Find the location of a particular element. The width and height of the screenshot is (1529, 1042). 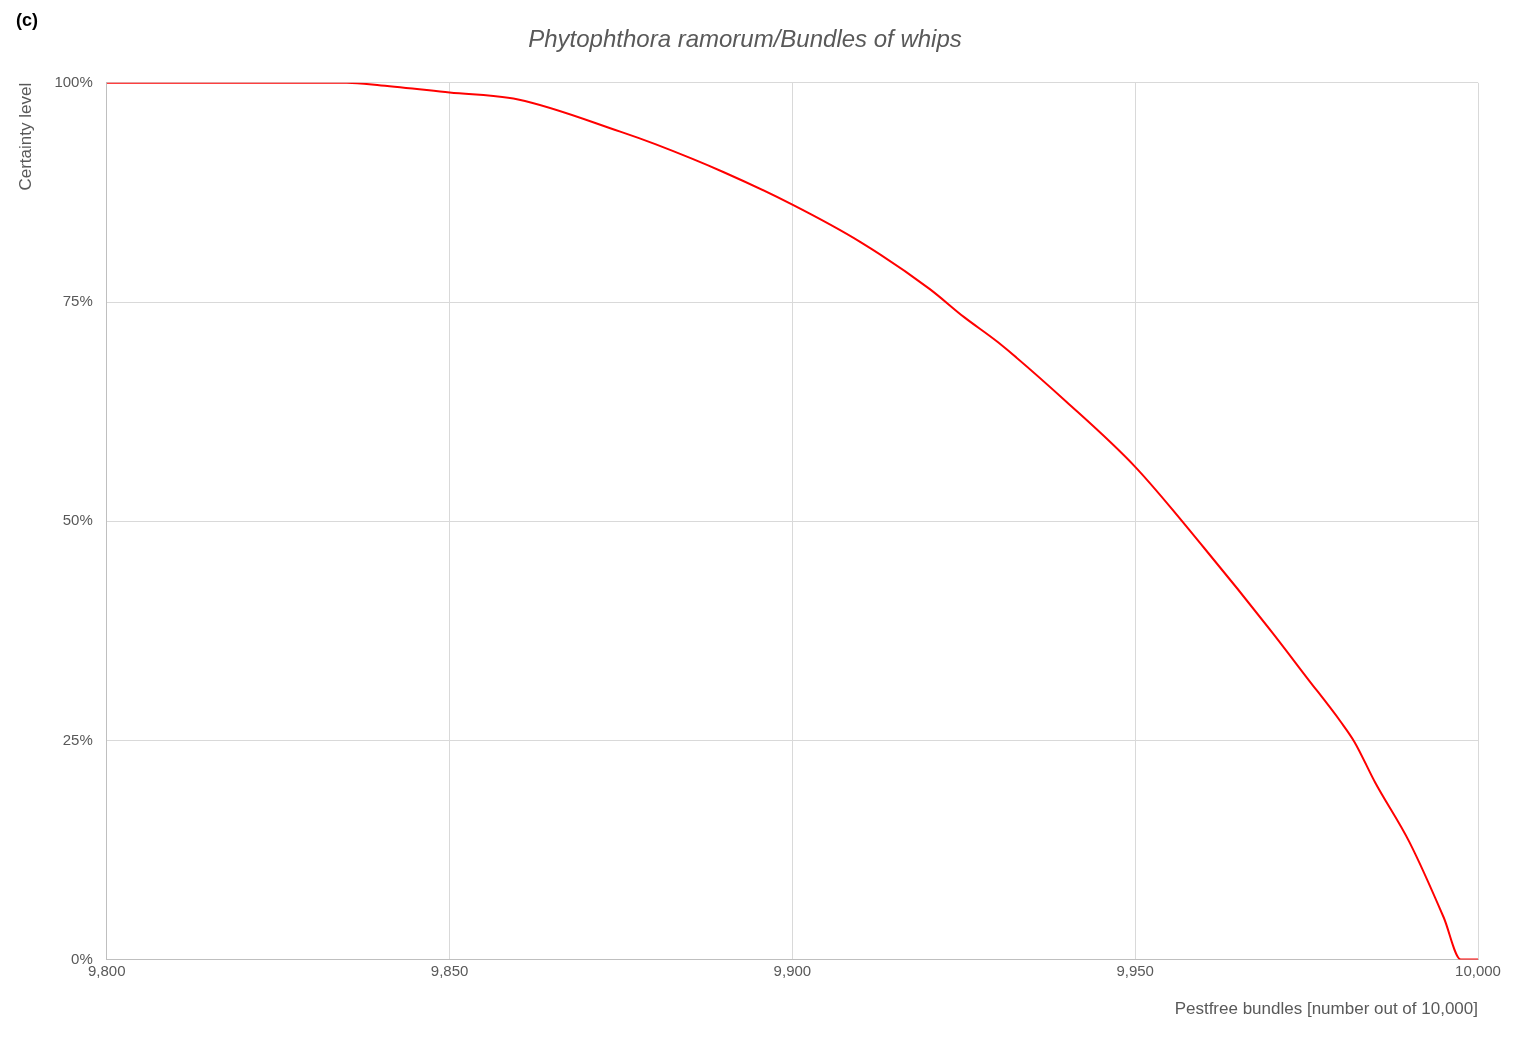

y-tick-label: 50% is located at coordinates (77, 520).